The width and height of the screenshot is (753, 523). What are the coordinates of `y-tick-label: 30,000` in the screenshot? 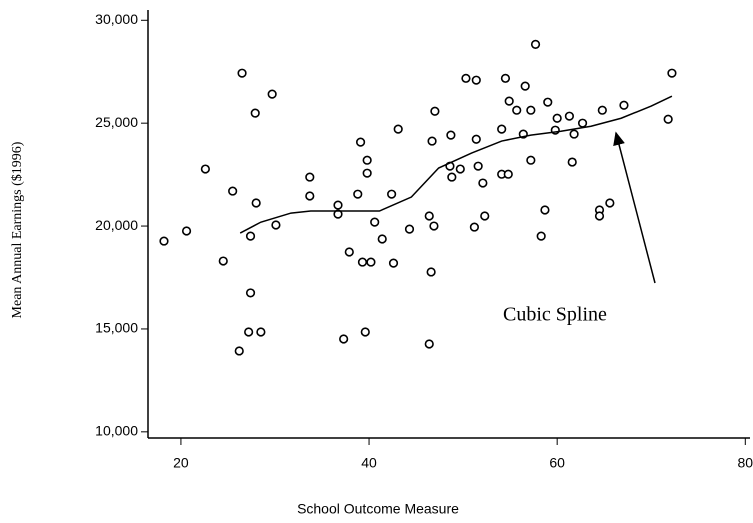 It's located at (116, 19).